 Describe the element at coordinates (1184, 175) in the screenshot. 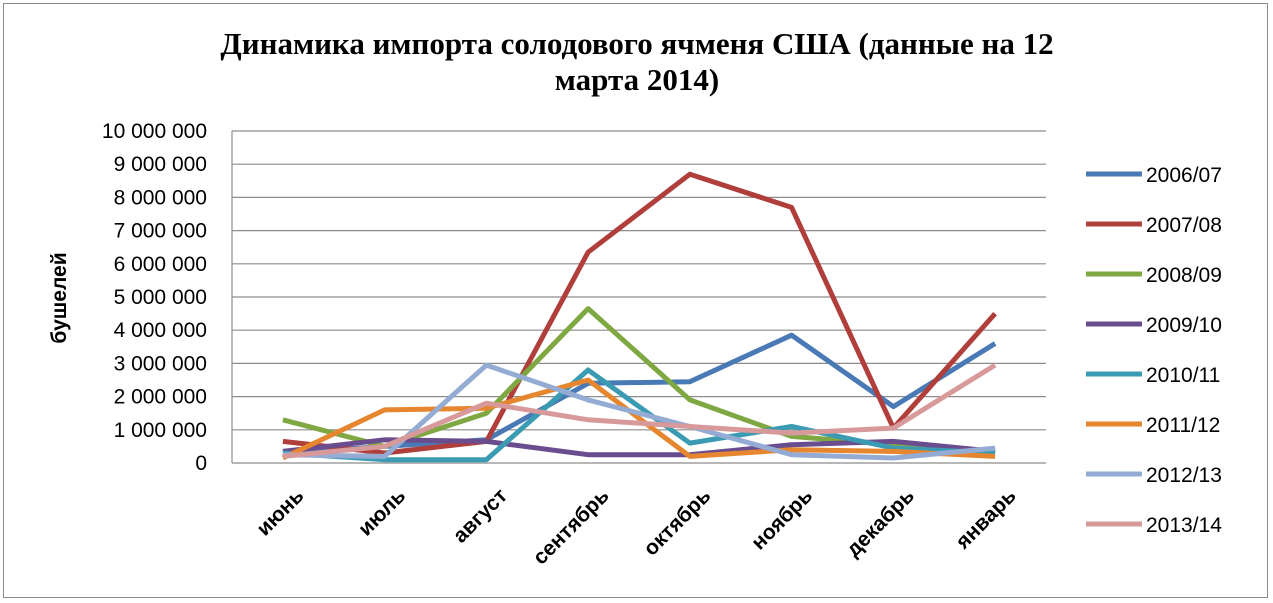

I see `legend-entry: 2006/07` at that location.